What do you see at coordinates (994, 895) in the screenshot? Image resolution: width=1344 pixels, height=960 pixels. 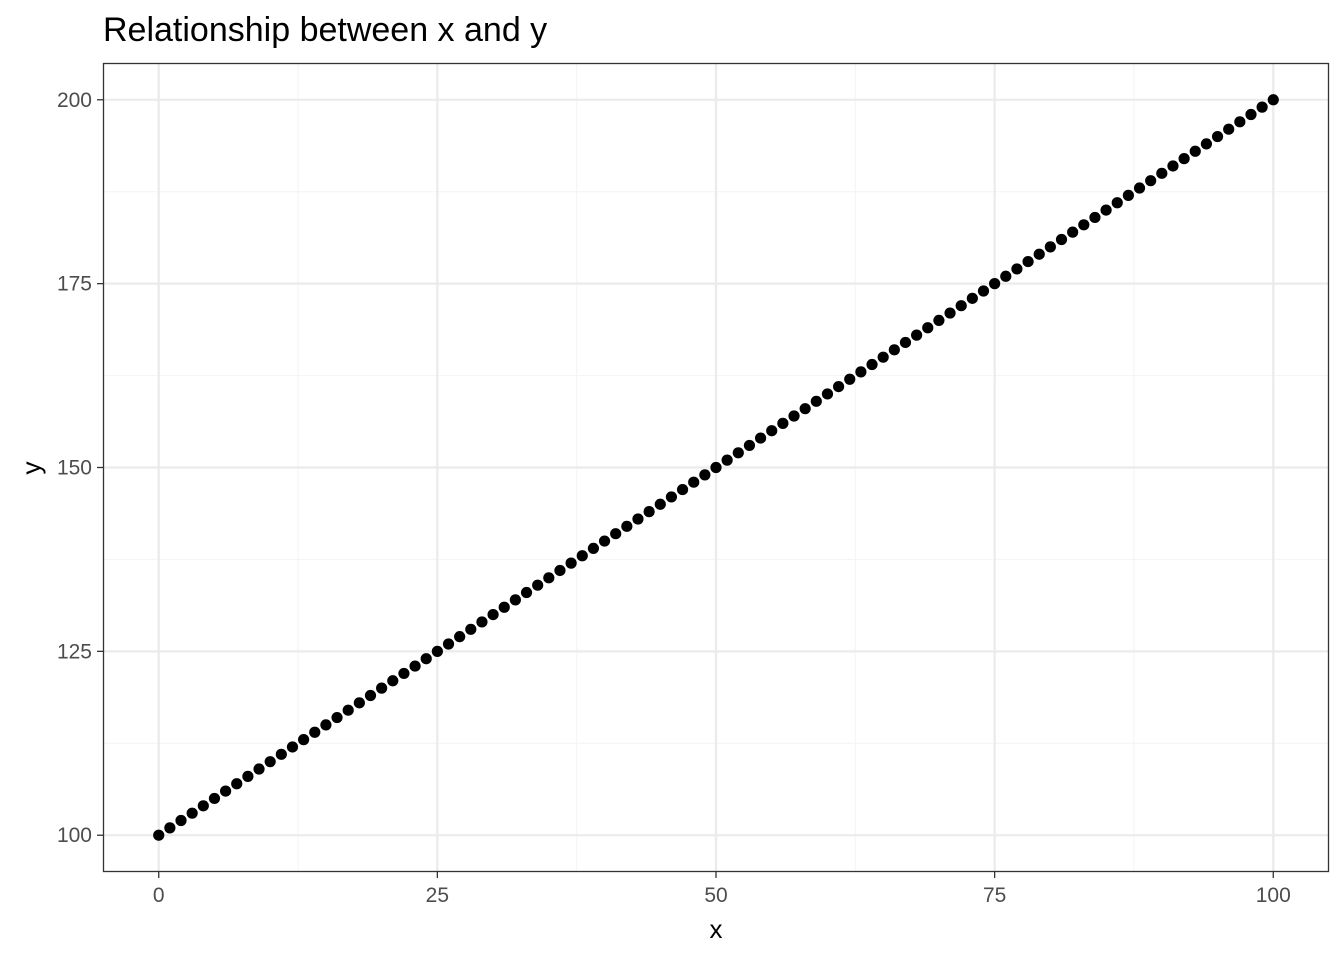 I see `x-tick-label: 75` at bounding box center [994, 895].